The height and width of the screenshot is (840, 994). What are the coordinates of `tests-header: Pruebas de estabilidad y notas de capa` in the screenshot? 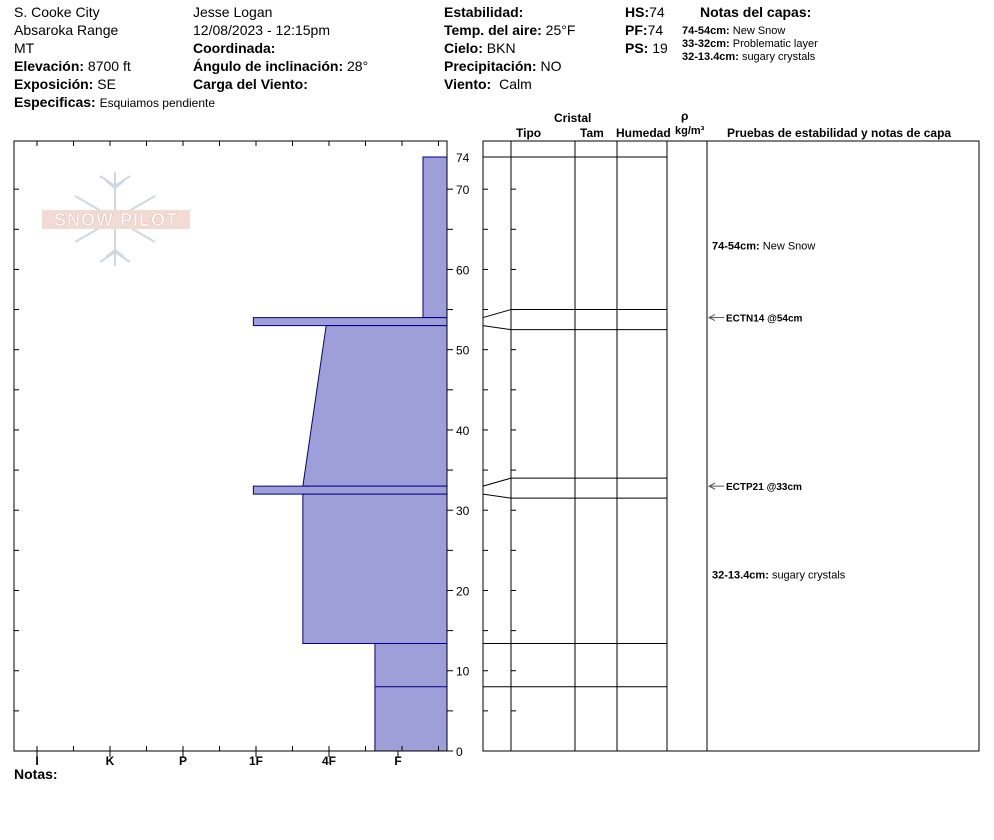 It's located at (839, 133).